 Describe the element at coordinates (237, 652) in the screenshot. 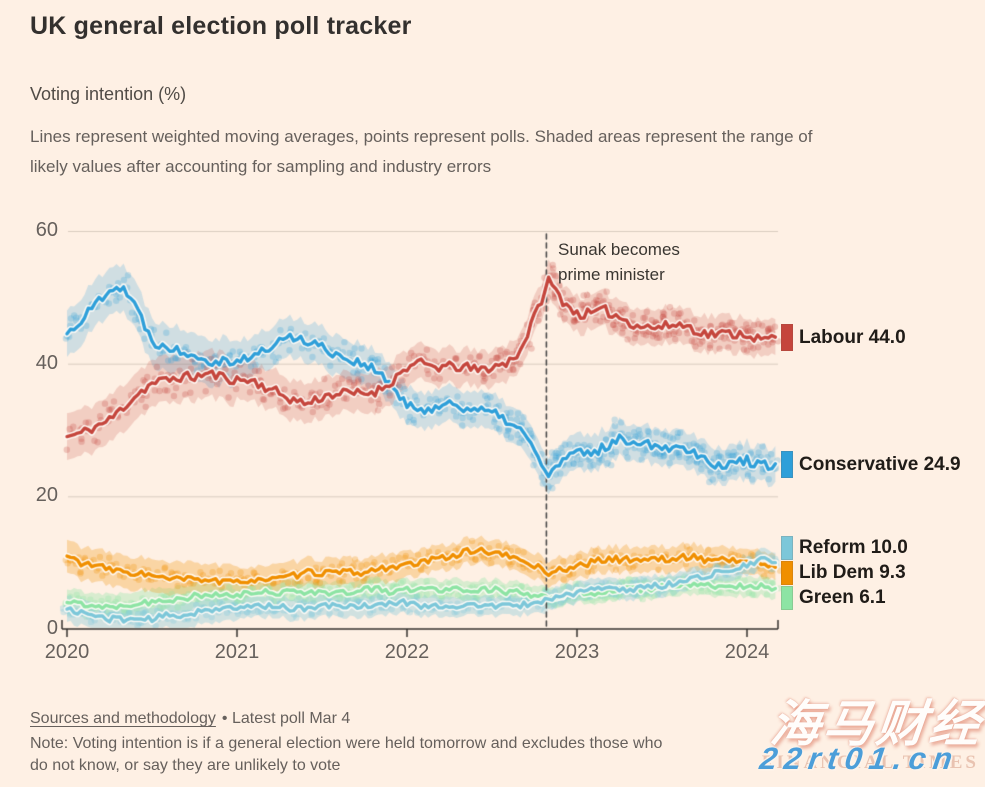

I see `x-axis-tick-label: 2021` at that location.